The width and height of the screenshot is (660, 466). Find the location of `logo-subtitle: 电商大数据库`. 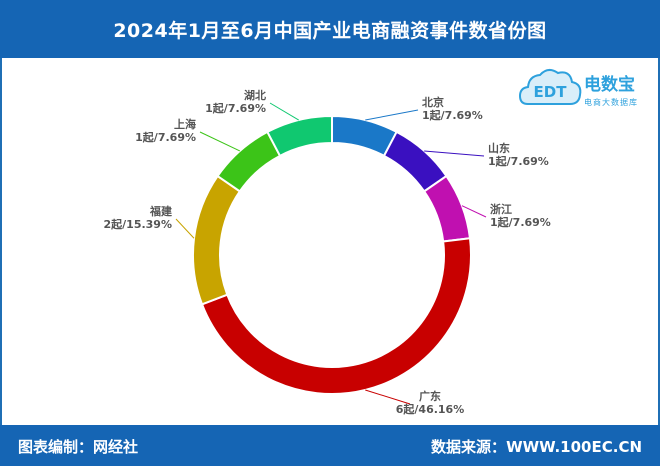

logo-subtitle: 电商大数据库 is located at coordinates (611, 102).